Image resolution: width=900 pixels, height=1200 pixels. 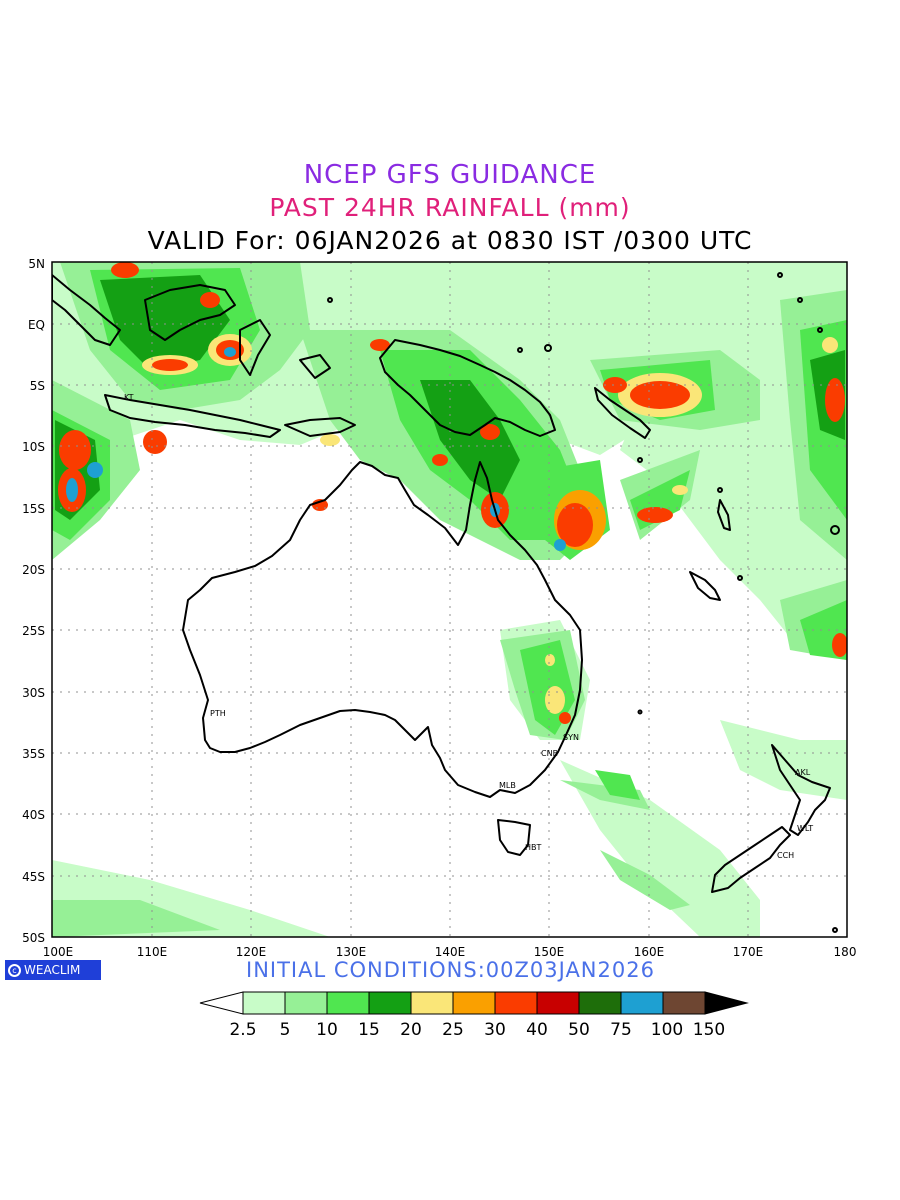 What do you see at coordinates (36, 325) in the screenshot?
I see `lat-label: EQ` at bounding box center [36, 325].